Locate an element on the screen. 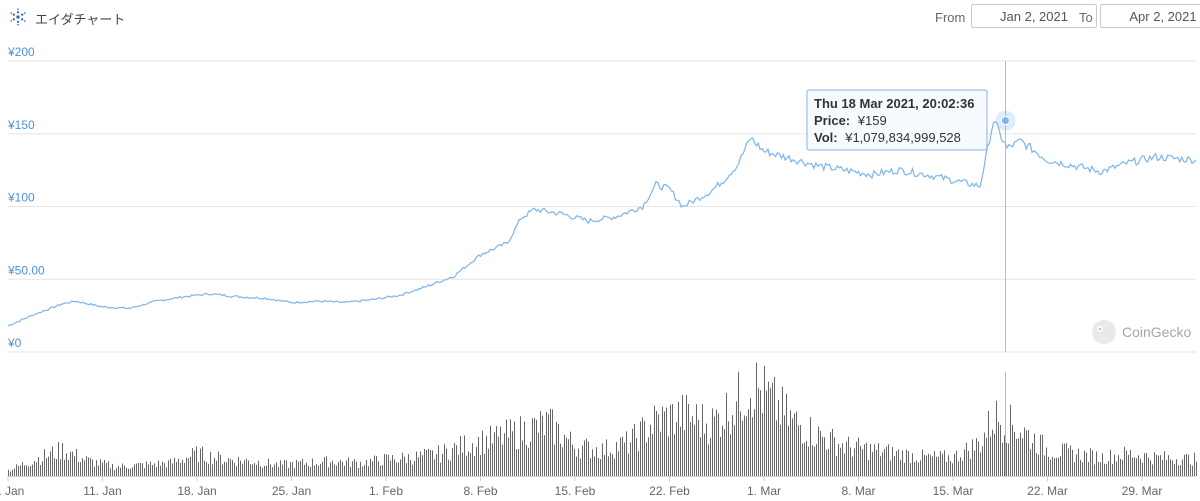  y-tick-label-2: ¥100 is located at coordinates (21, 198).